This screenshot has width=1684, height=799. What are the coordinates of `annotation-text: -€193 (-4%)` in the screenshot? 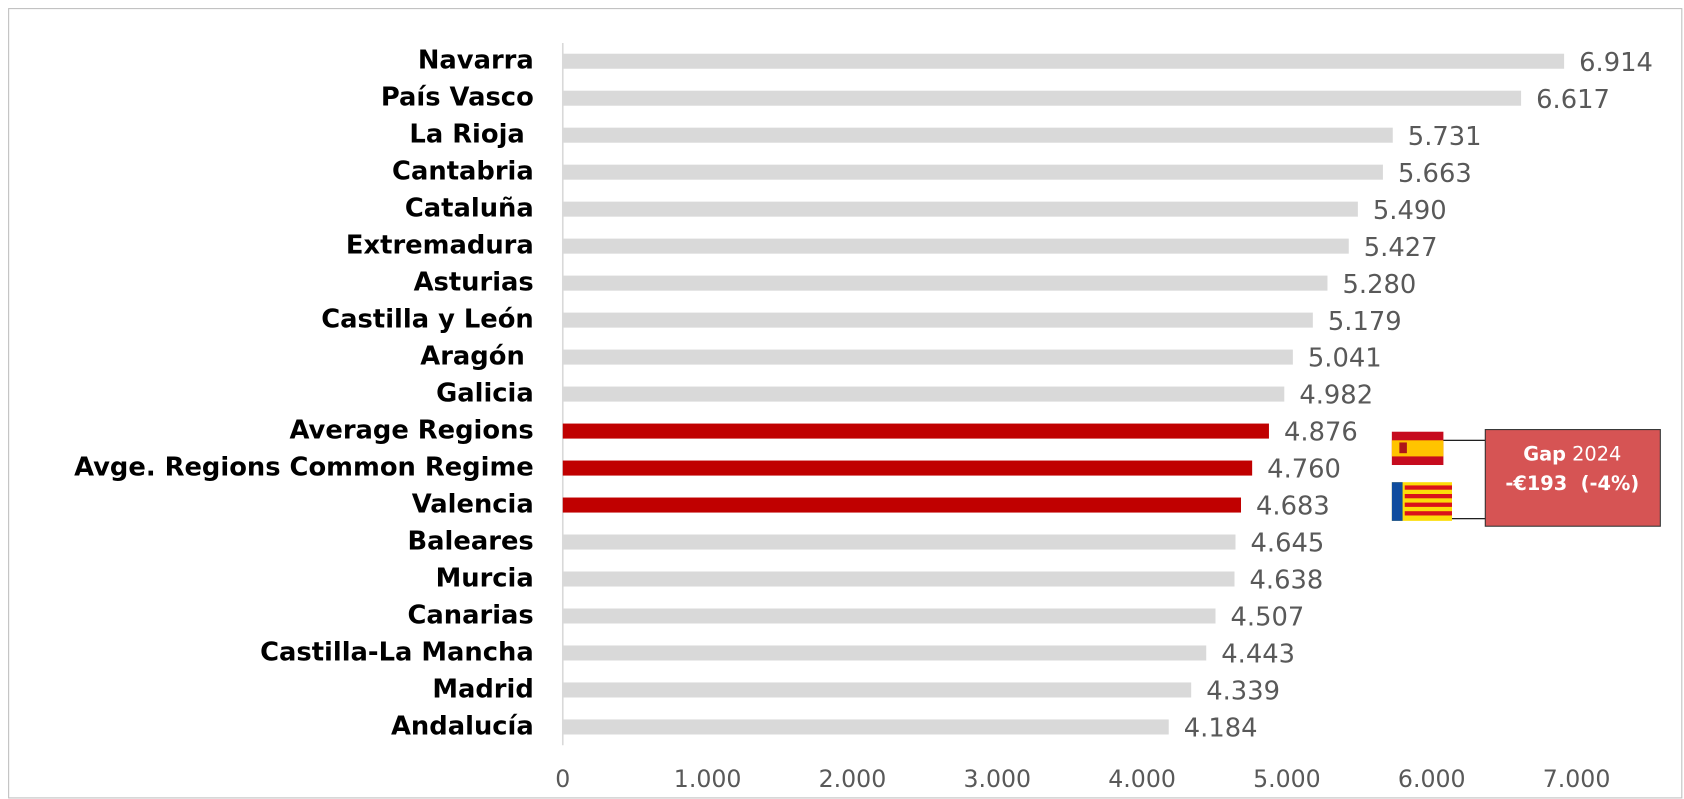 It's located at (1572, 483).